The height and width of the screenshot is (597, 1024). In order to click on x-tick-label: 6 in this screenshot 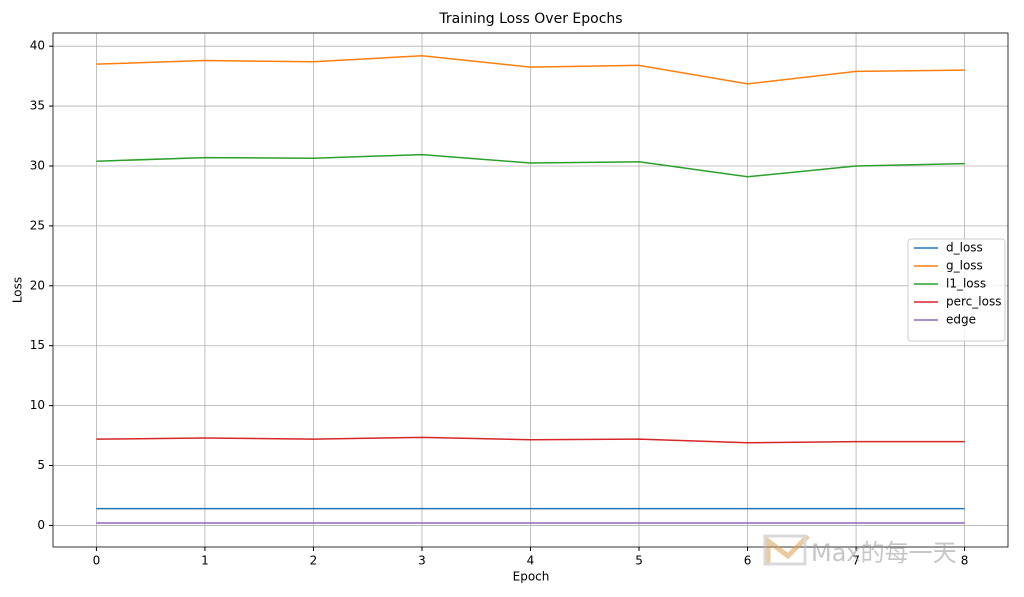, I will do `click(748, 561)`.